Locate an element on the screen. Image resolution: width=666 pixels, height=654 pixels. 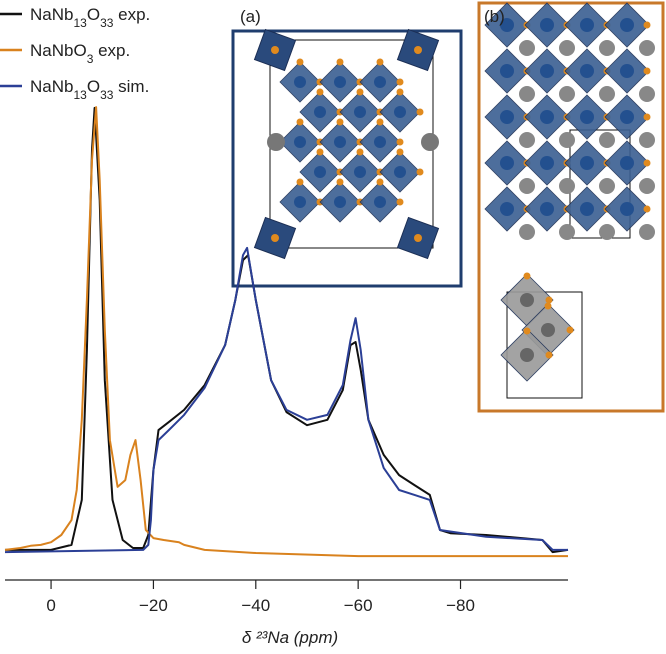
x-tick-label: −40 is located at coordinates (255, 605).